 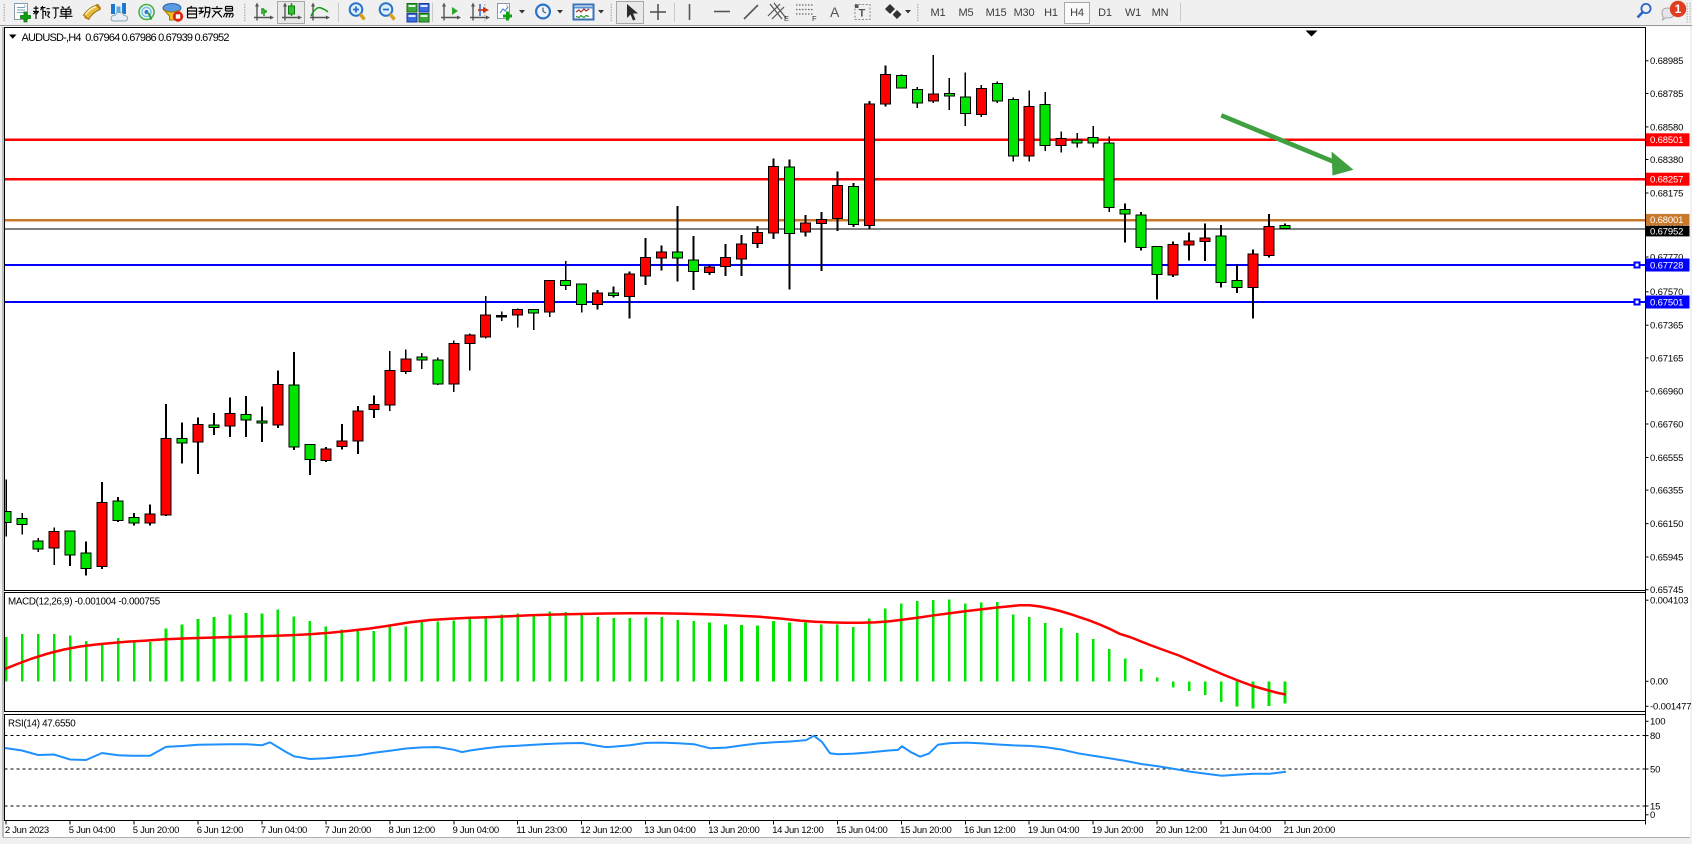 I want to click on svg-text: 0.67365, so click(x=1666, y=326).